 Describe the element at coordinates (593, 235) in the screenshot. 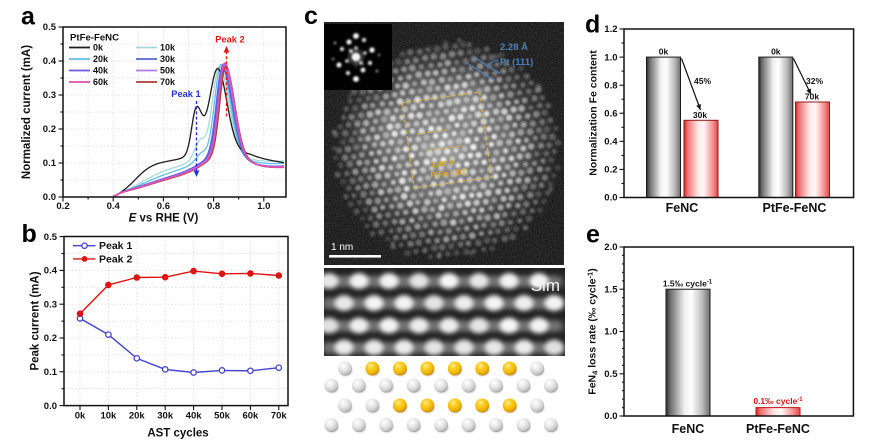

I see `svg-text: e` at that location.